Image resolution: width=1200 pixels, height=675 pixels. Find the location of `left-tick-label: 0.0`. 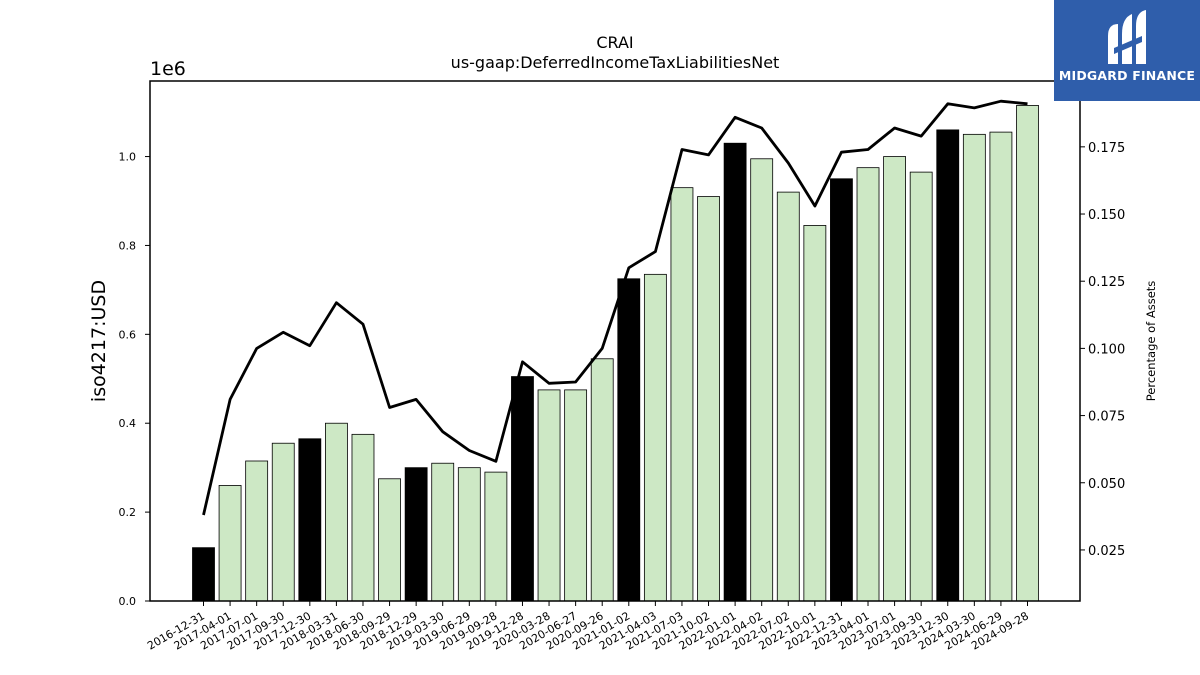

left-tick-label: 0.0 is located at coordinates (128, 601).